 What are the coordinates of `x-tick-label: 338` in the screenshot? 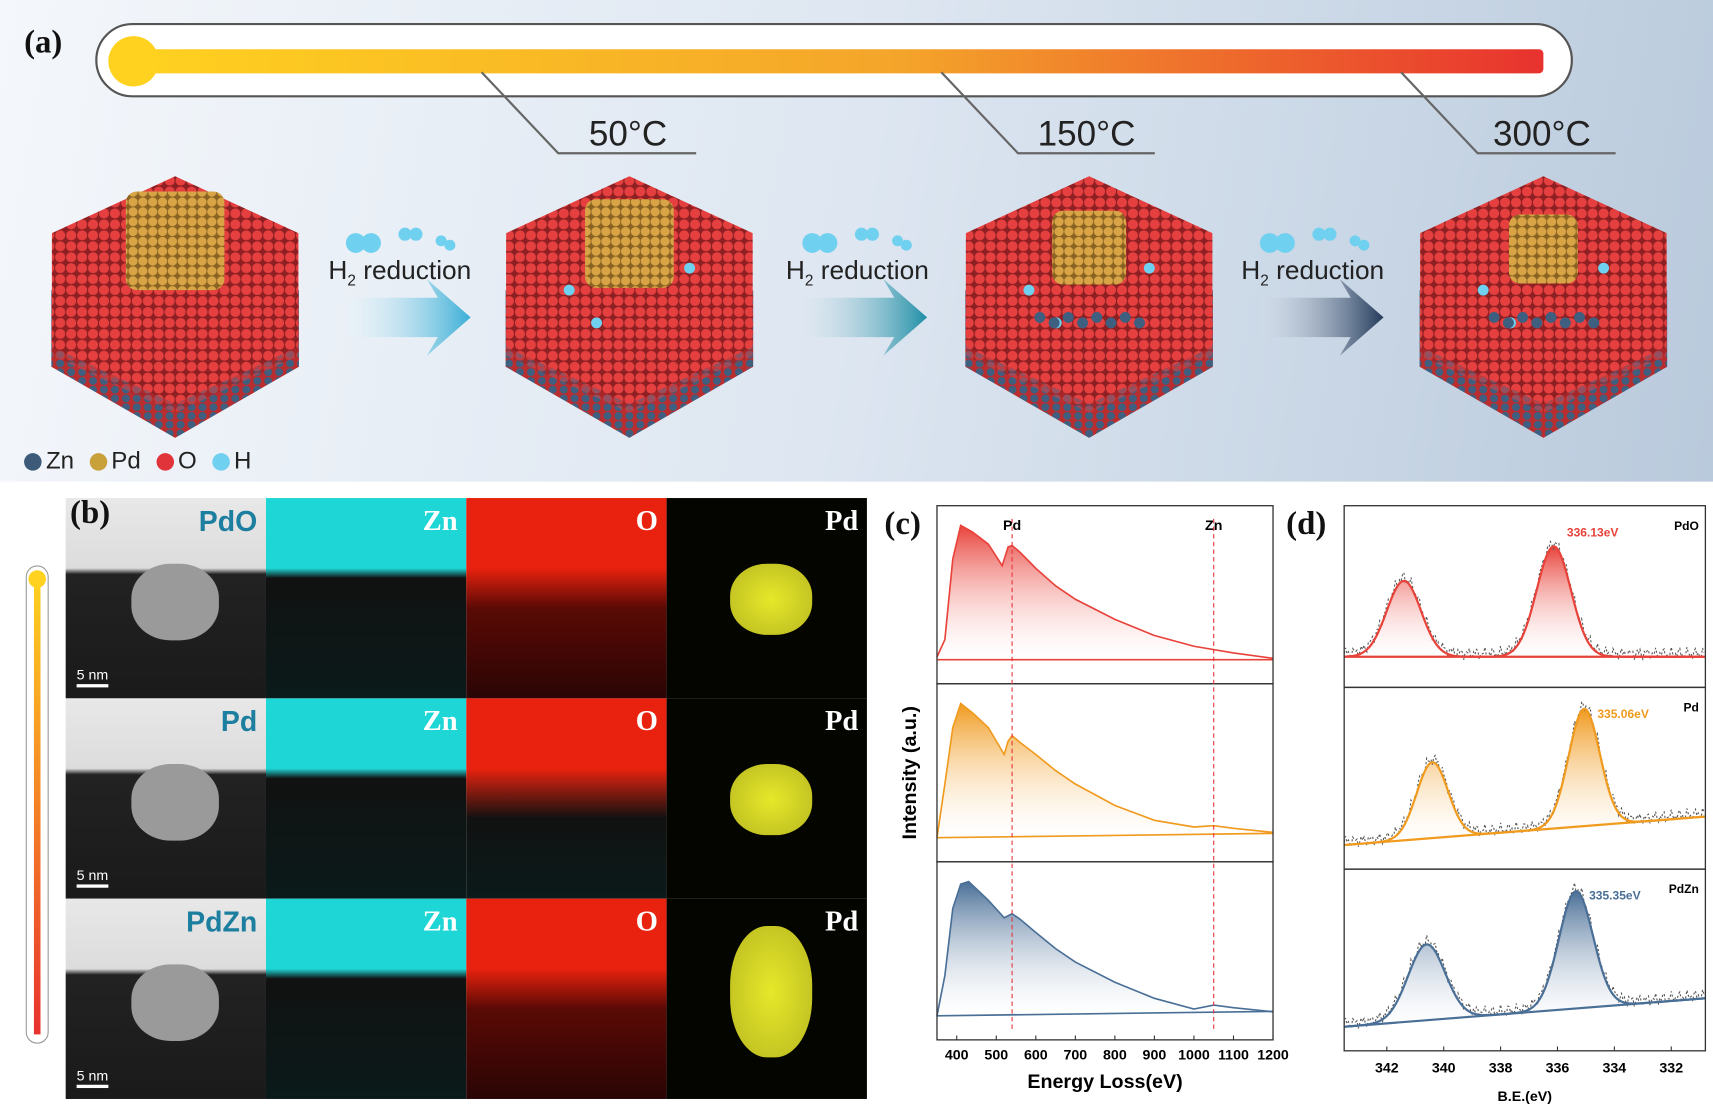 It's located at (1501, 1069).